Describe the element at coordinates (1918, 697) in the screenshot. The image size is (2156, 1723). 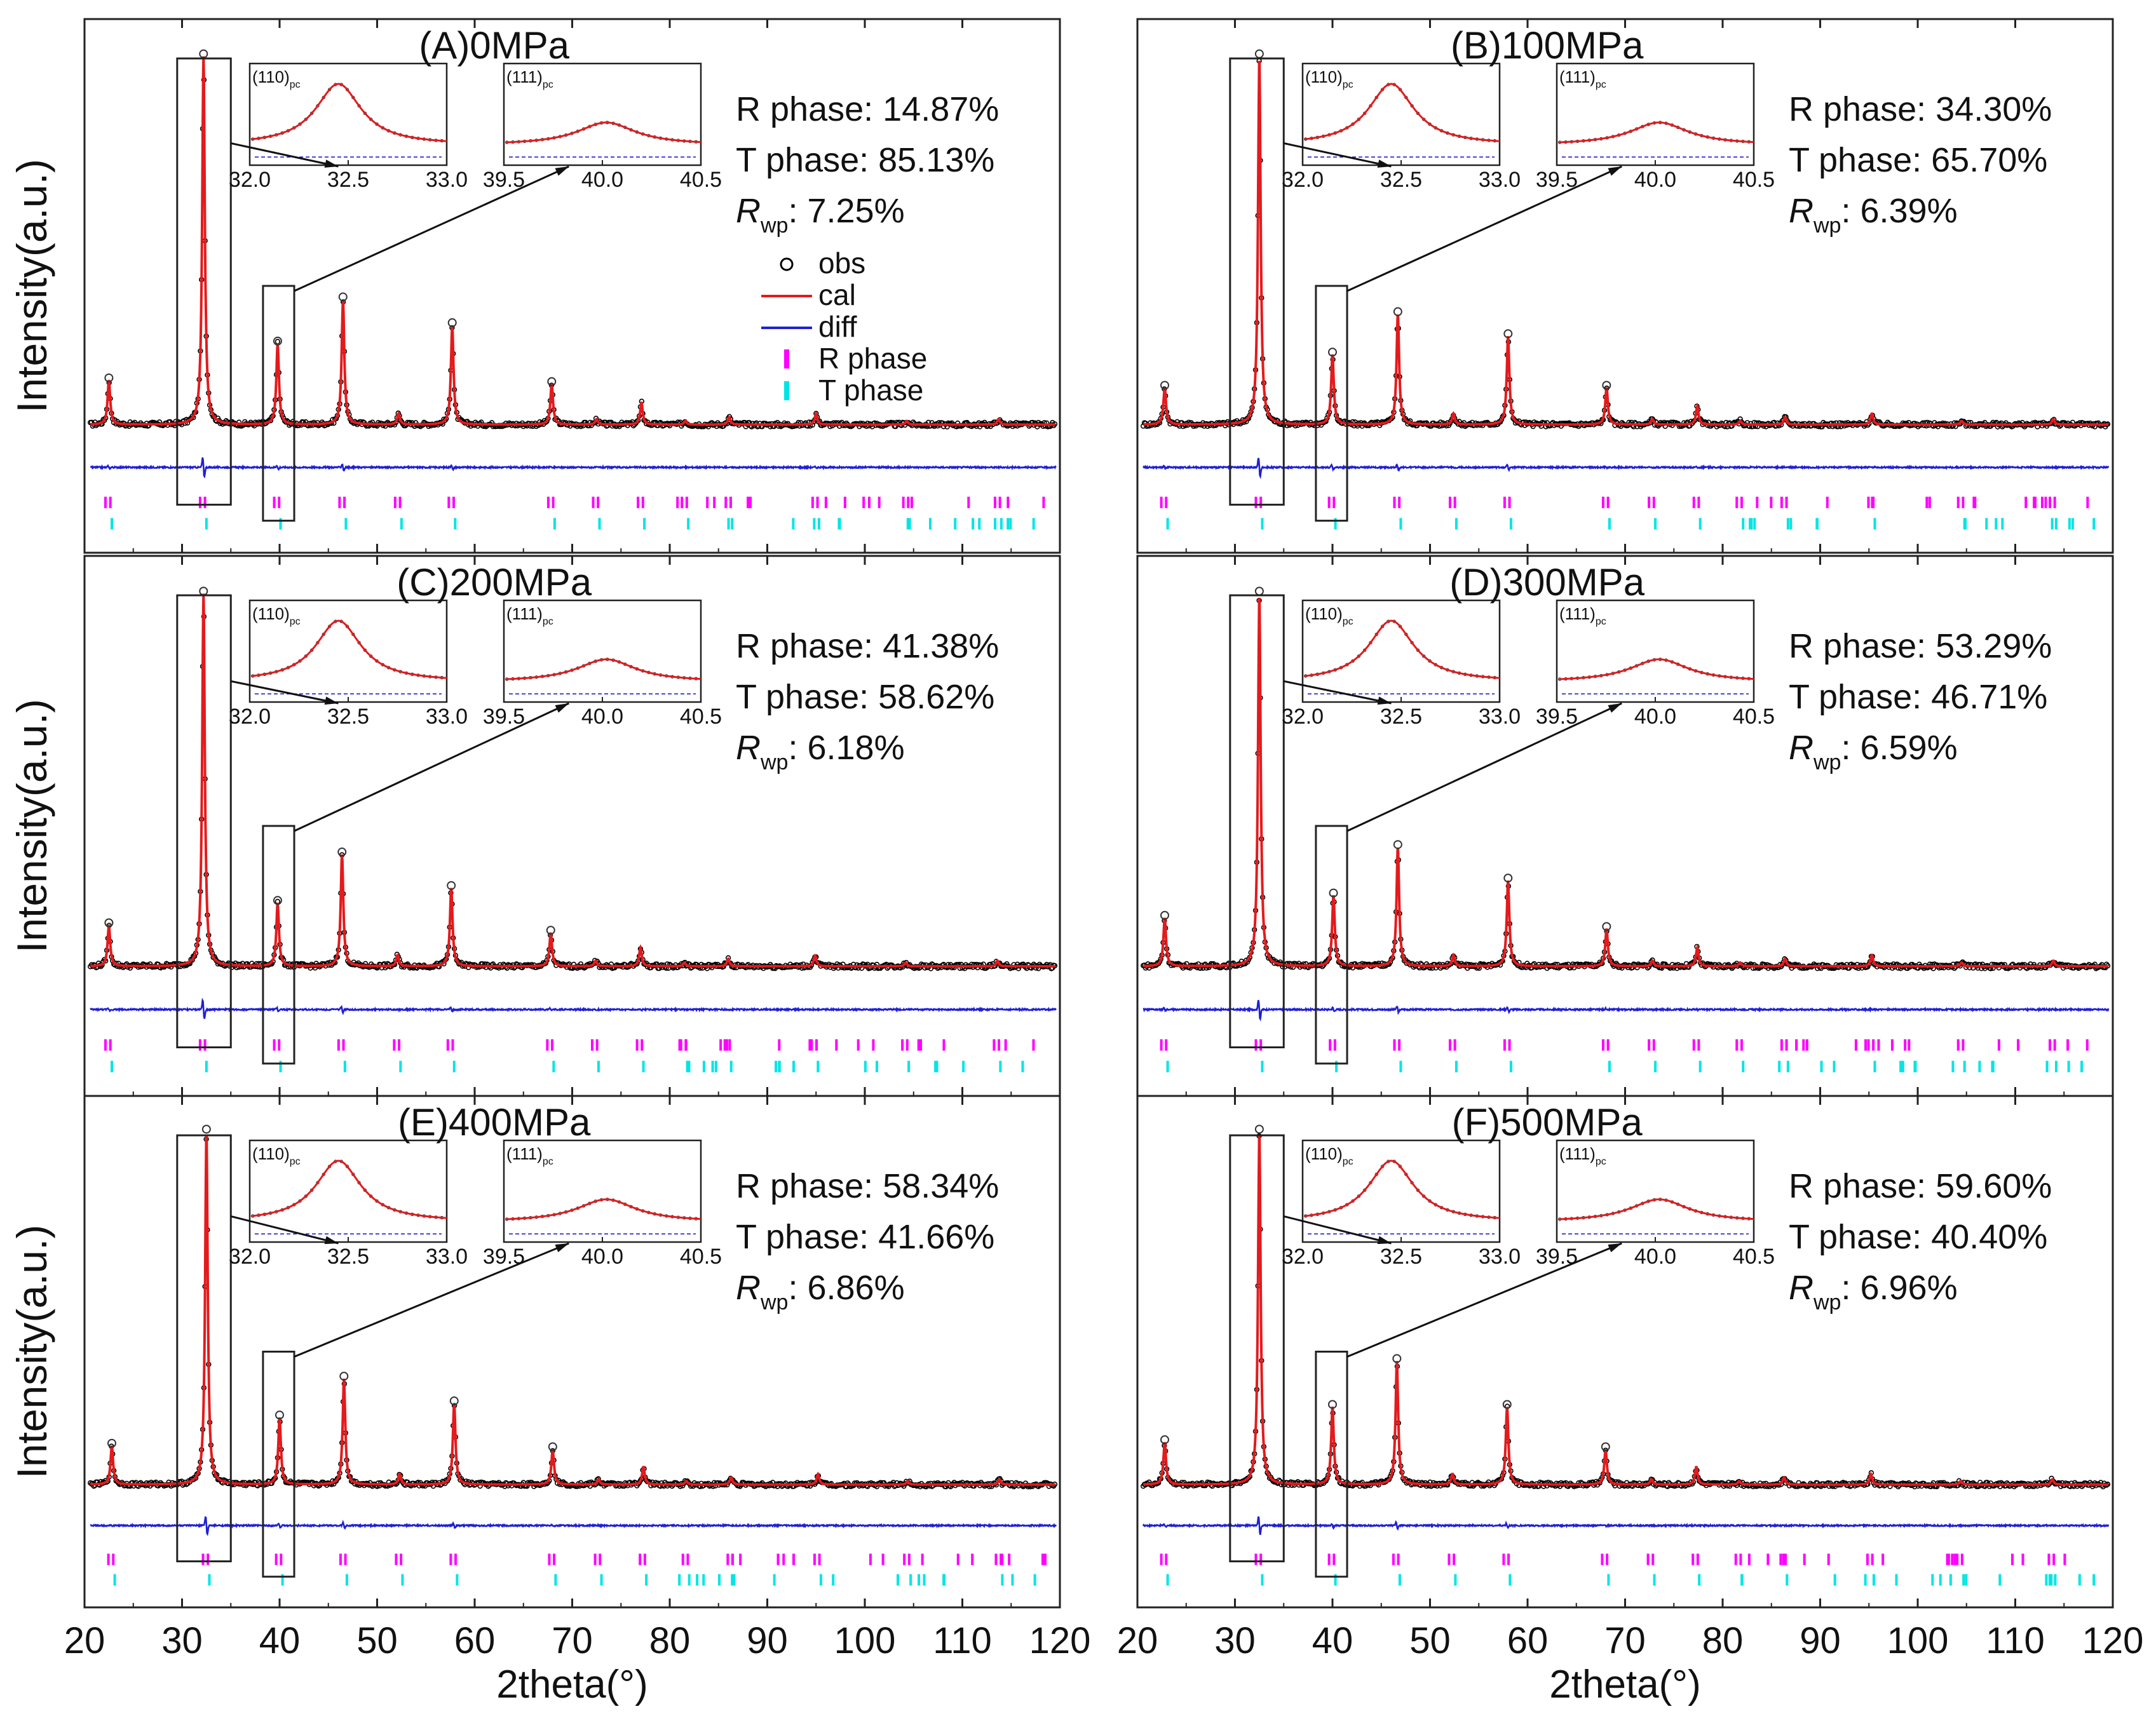
I see `t-phase-fraction: T phase: 46.71%` at that location.